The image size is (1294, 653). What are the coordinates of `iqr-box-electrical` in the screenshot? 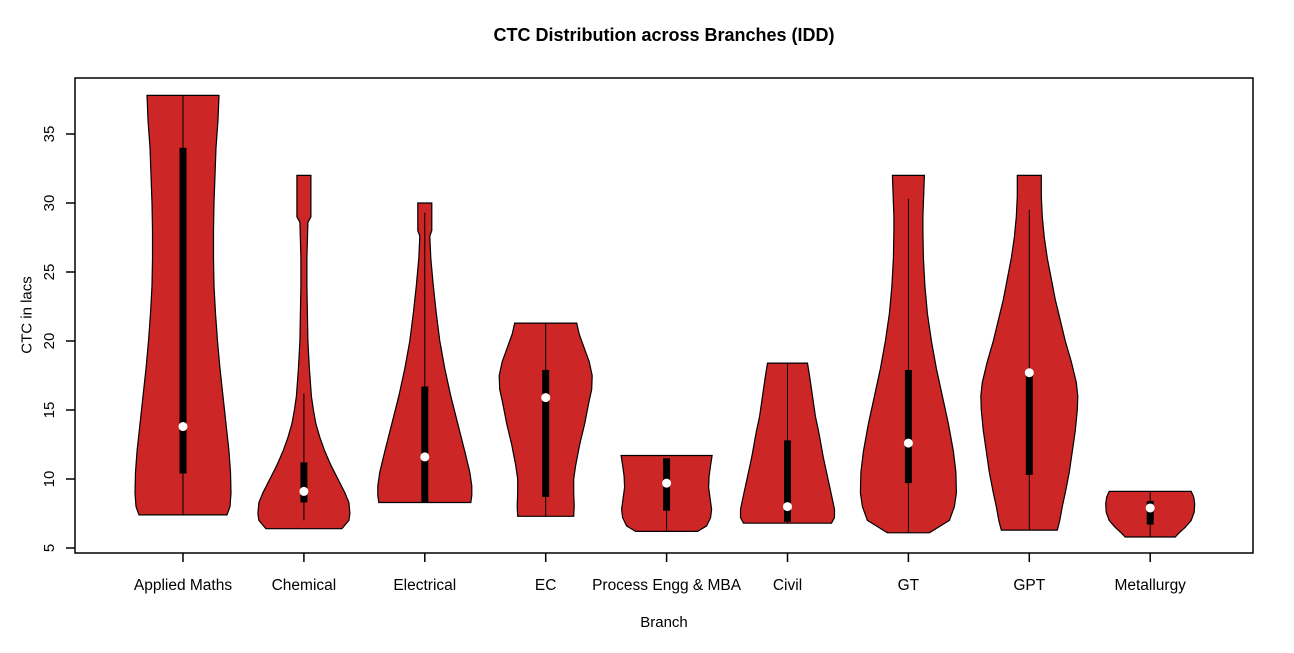 It's located at (425, 444).